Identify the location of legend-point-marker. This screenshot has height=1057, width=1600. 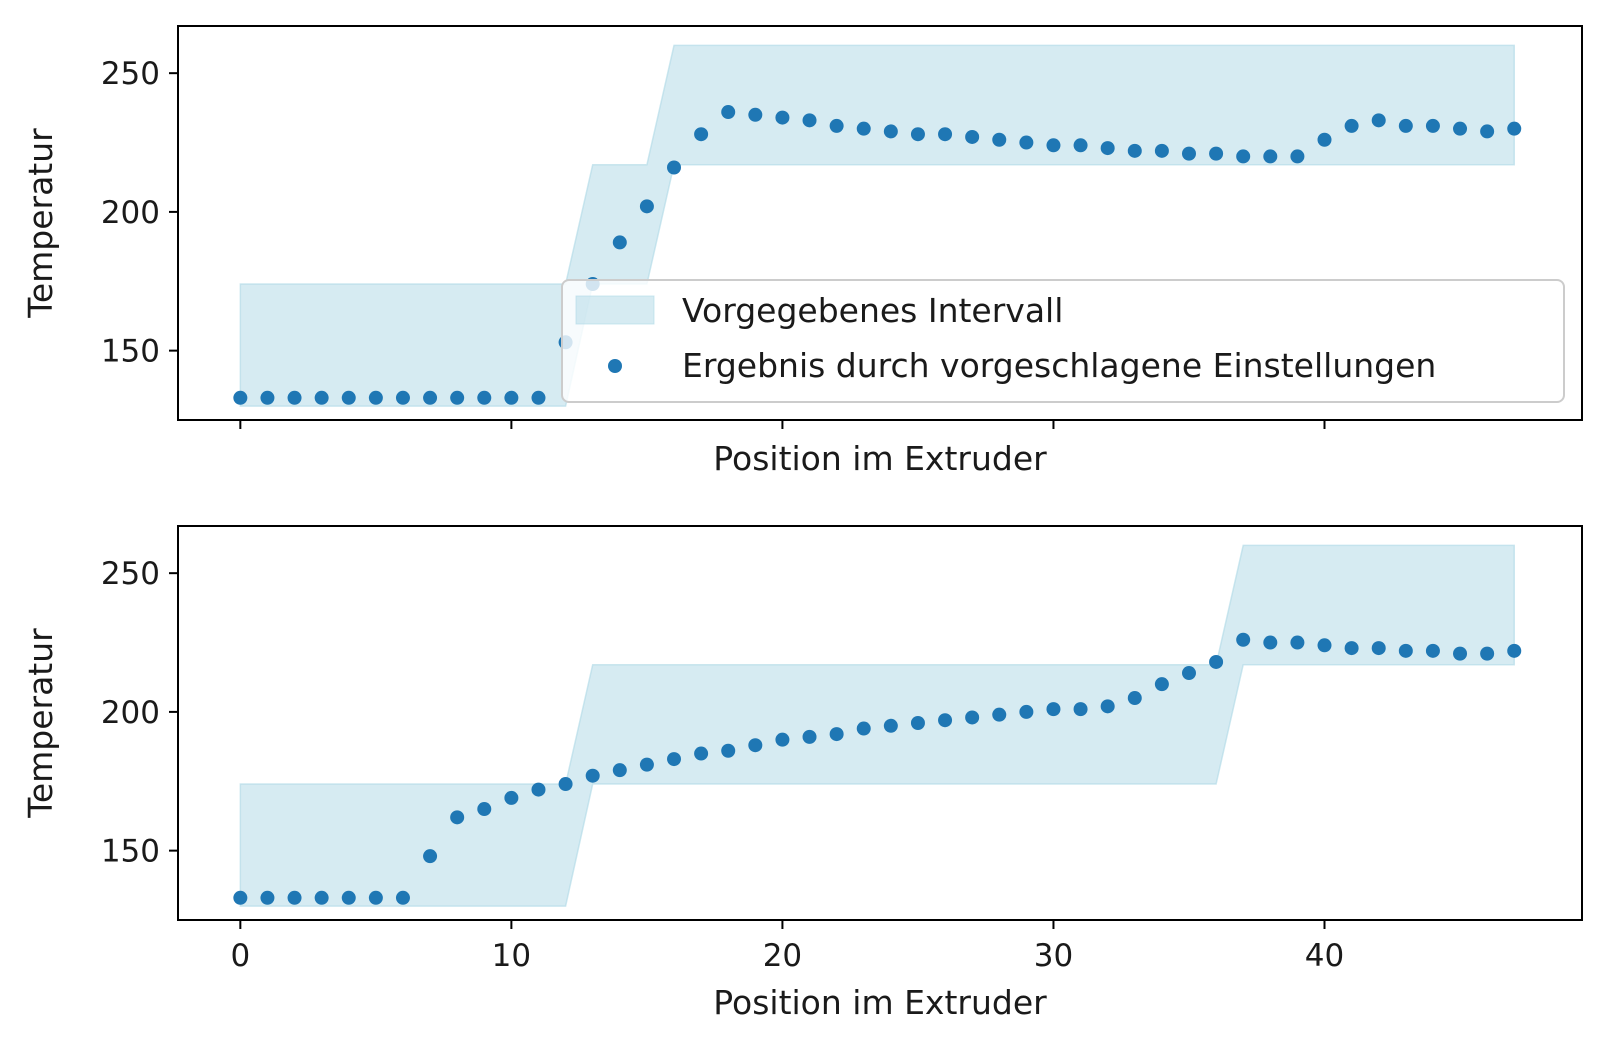
(615, 366).